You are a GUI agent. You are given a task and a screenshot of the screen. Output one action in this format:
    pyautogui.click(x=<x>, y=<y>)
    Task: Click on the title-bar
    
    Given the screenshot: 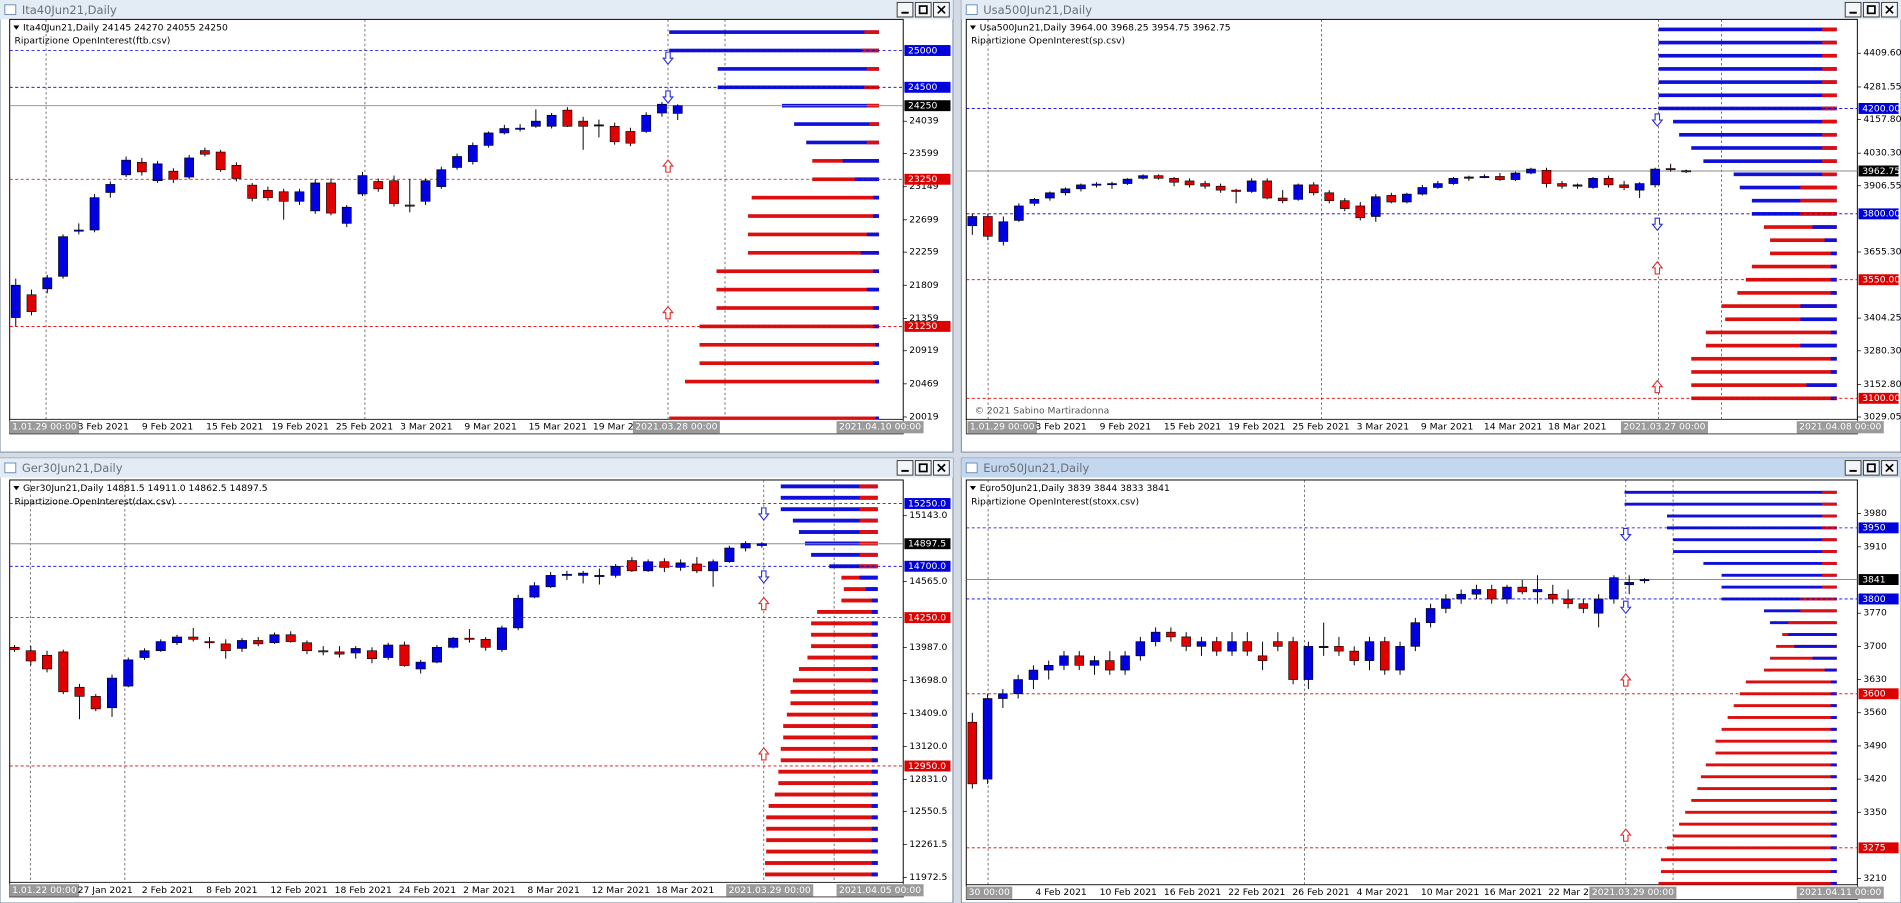 What is the action you would take?
    pyautogui.click(x=476, y=468)
    